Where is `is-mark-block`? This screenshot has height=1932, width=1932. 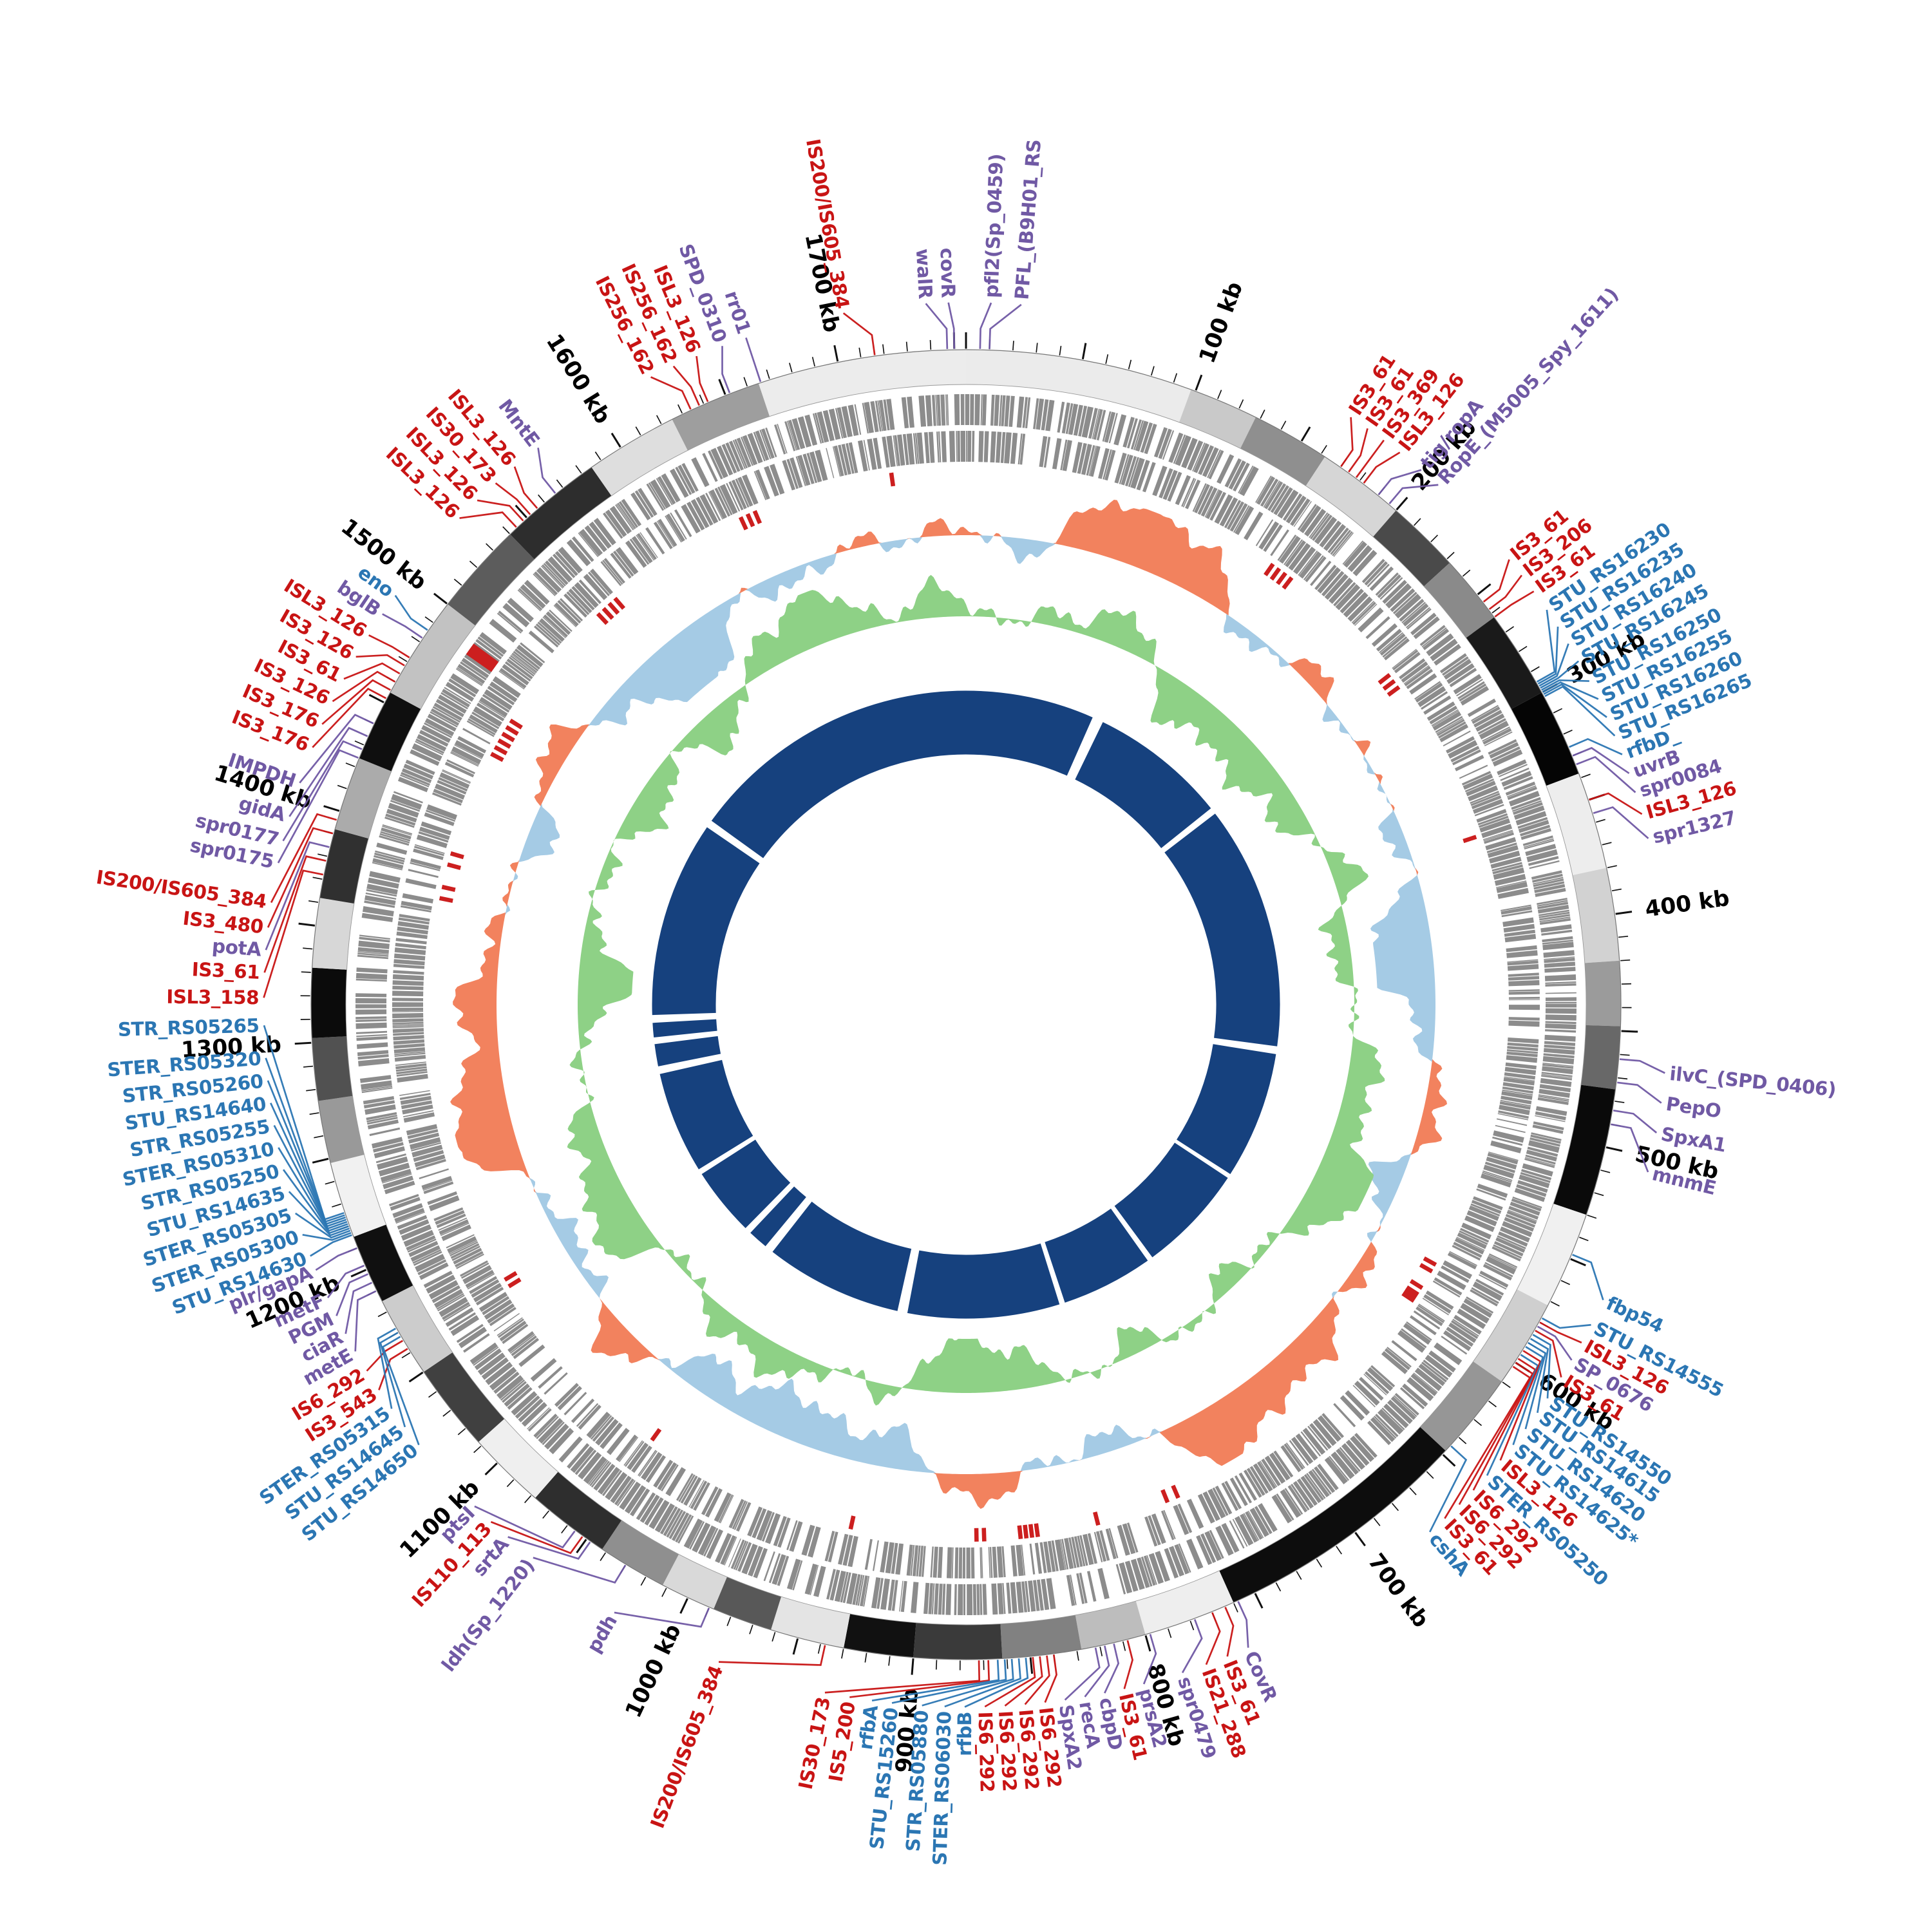
is-mark-block is located at coordinates (482, 657).